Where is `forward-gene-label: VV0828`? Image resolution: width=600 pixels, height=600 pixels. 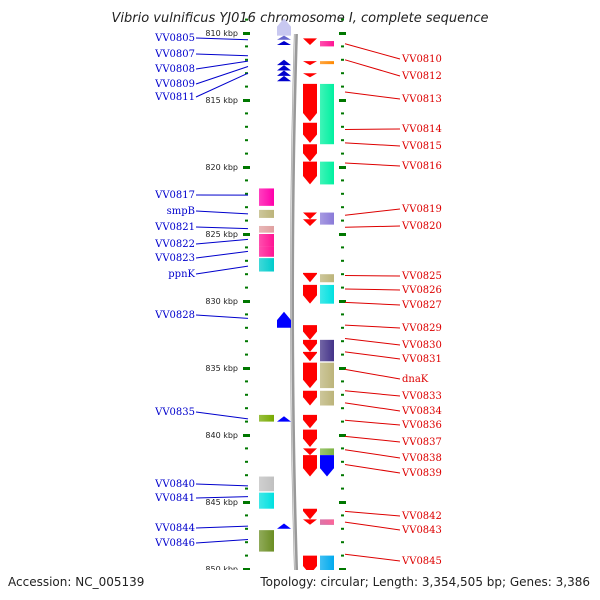 forward-gene-label: VV0828 is located at coordinates (174, 315).